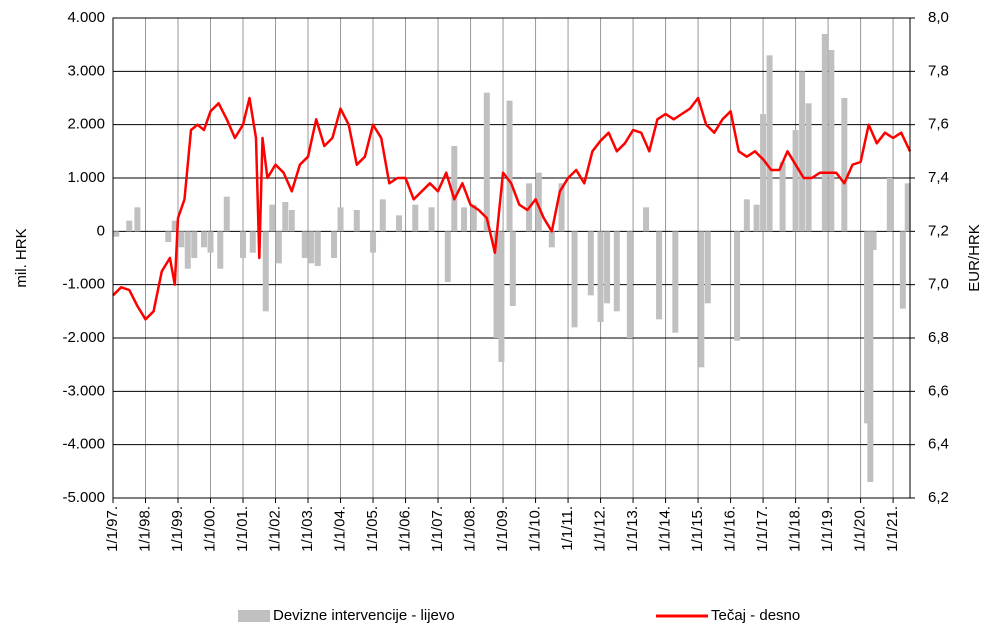 Image resolution: width=993 pixels, height=631 pixels. What do you see at coordinates (600, 529) in the screenshot?
I see `x-tick-label: 1/1/12.` at bounding box center [600, 529].